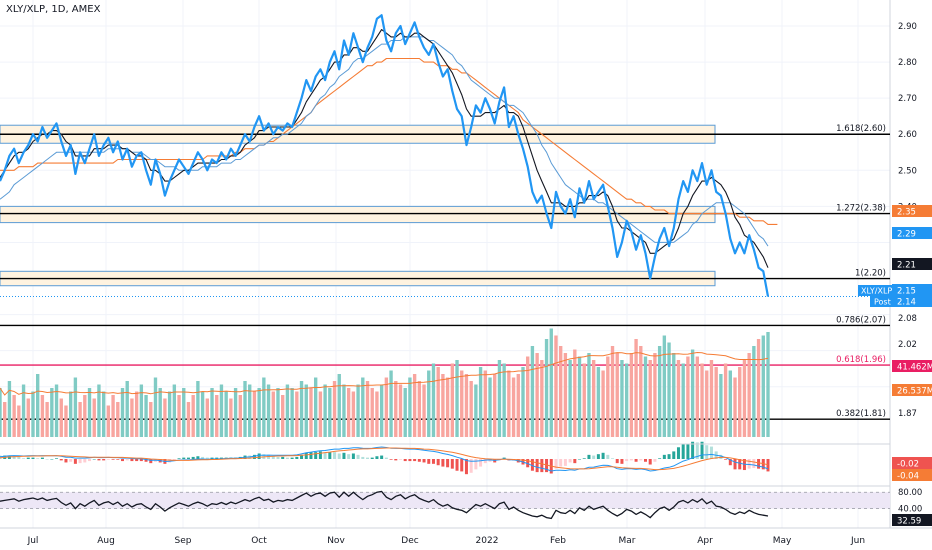 This screenshot has height=550, width=932. What do you see at coordinates (558, 541) in the screenshot?
I see `x-tick-label: Feb` at bounding box center [558, 541].